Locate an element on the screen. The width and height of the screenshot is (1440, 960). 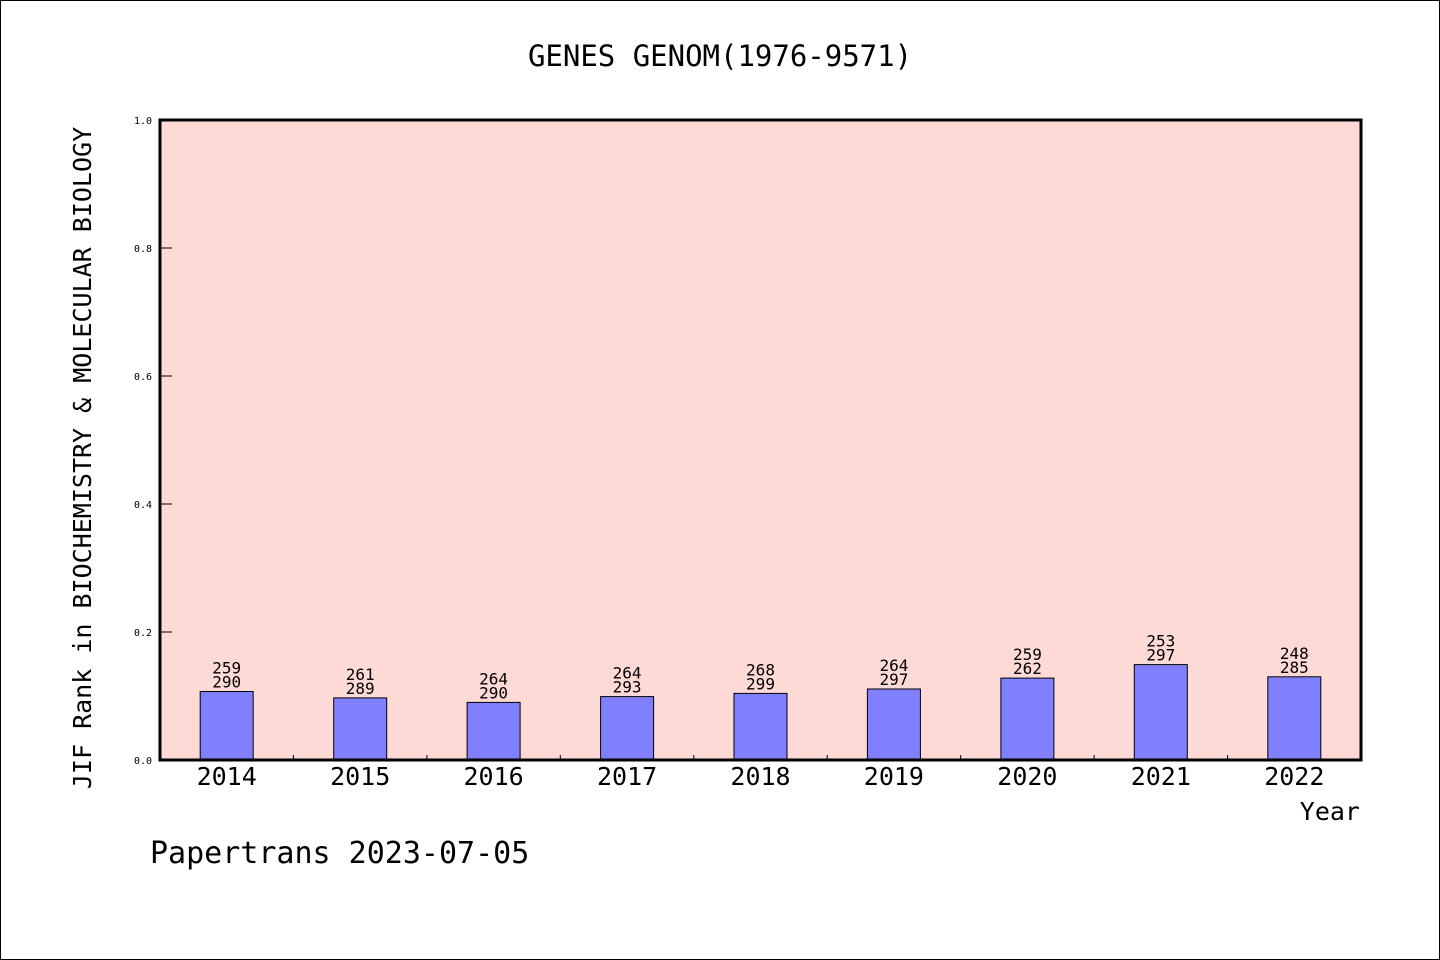
x-axis-label: Year is located at coordinates (1330, 811).